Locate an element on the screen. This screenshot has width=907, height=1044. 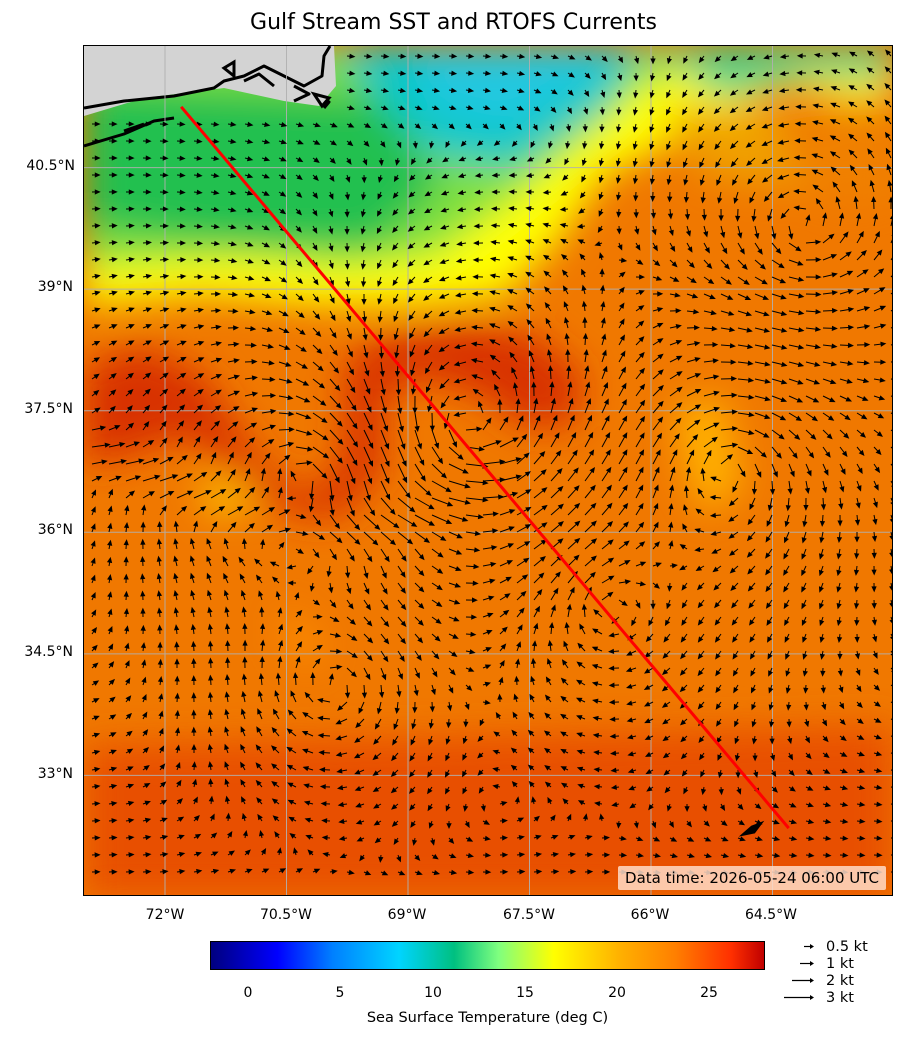
current-arrow is located at coordinates (891, 241).